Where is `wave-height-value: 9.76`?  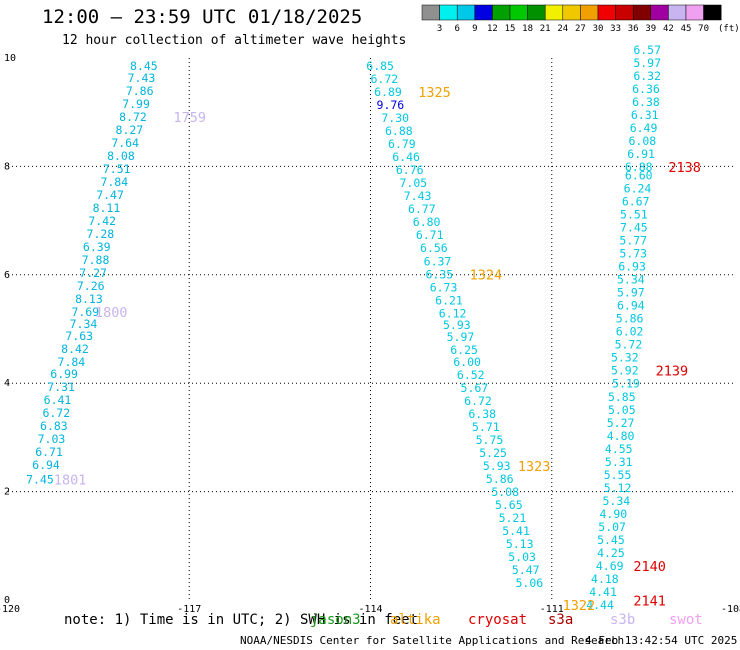 wave-height-value: 9.76 is located at coordinates (391, 105).